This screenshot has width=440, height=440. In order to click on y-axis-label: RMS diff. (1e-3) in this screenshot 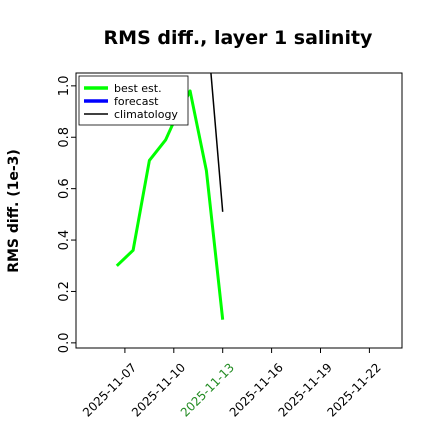, I will do `click(14, 211)`.